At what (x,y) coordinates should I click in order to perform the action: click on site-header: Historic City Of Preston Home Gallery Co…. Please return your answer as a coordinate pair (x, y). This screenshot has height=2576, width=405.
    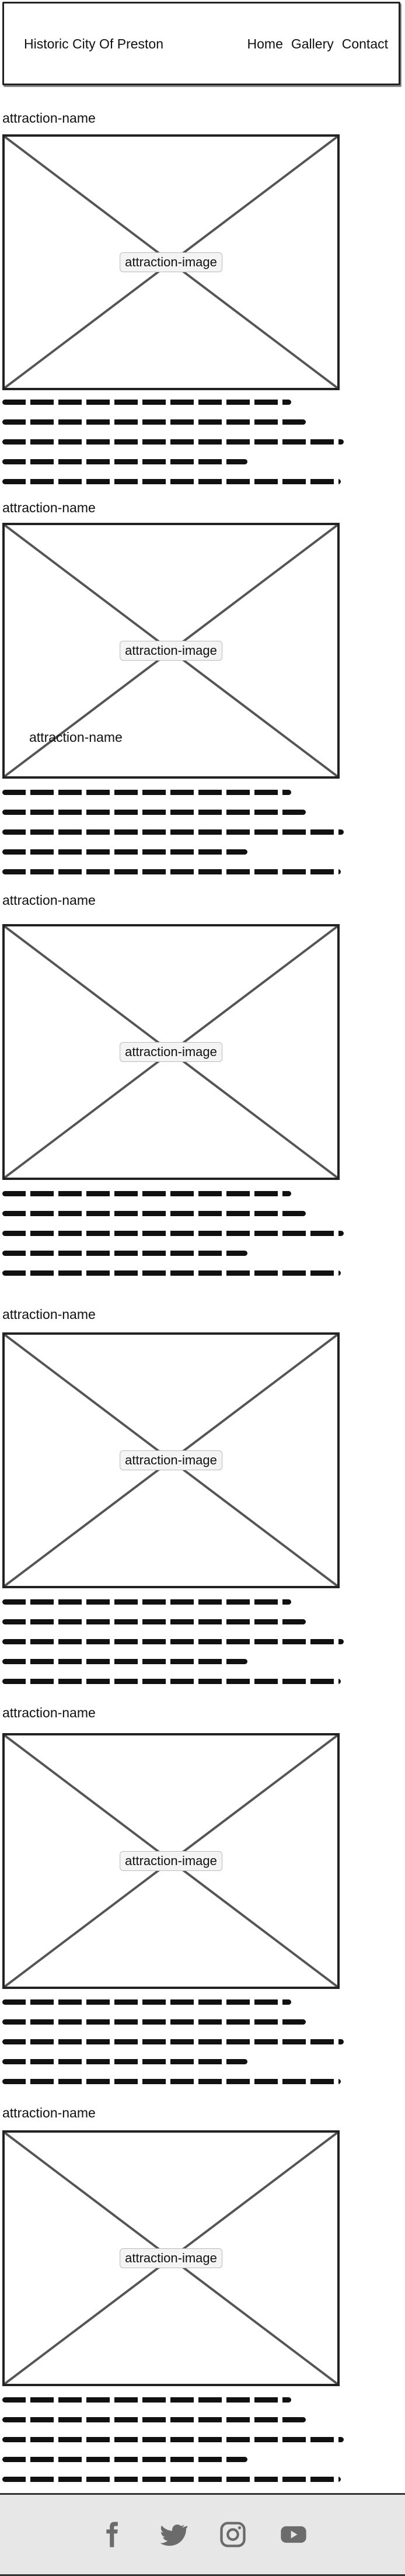
    Looking at the image, I should click on (201, 43).